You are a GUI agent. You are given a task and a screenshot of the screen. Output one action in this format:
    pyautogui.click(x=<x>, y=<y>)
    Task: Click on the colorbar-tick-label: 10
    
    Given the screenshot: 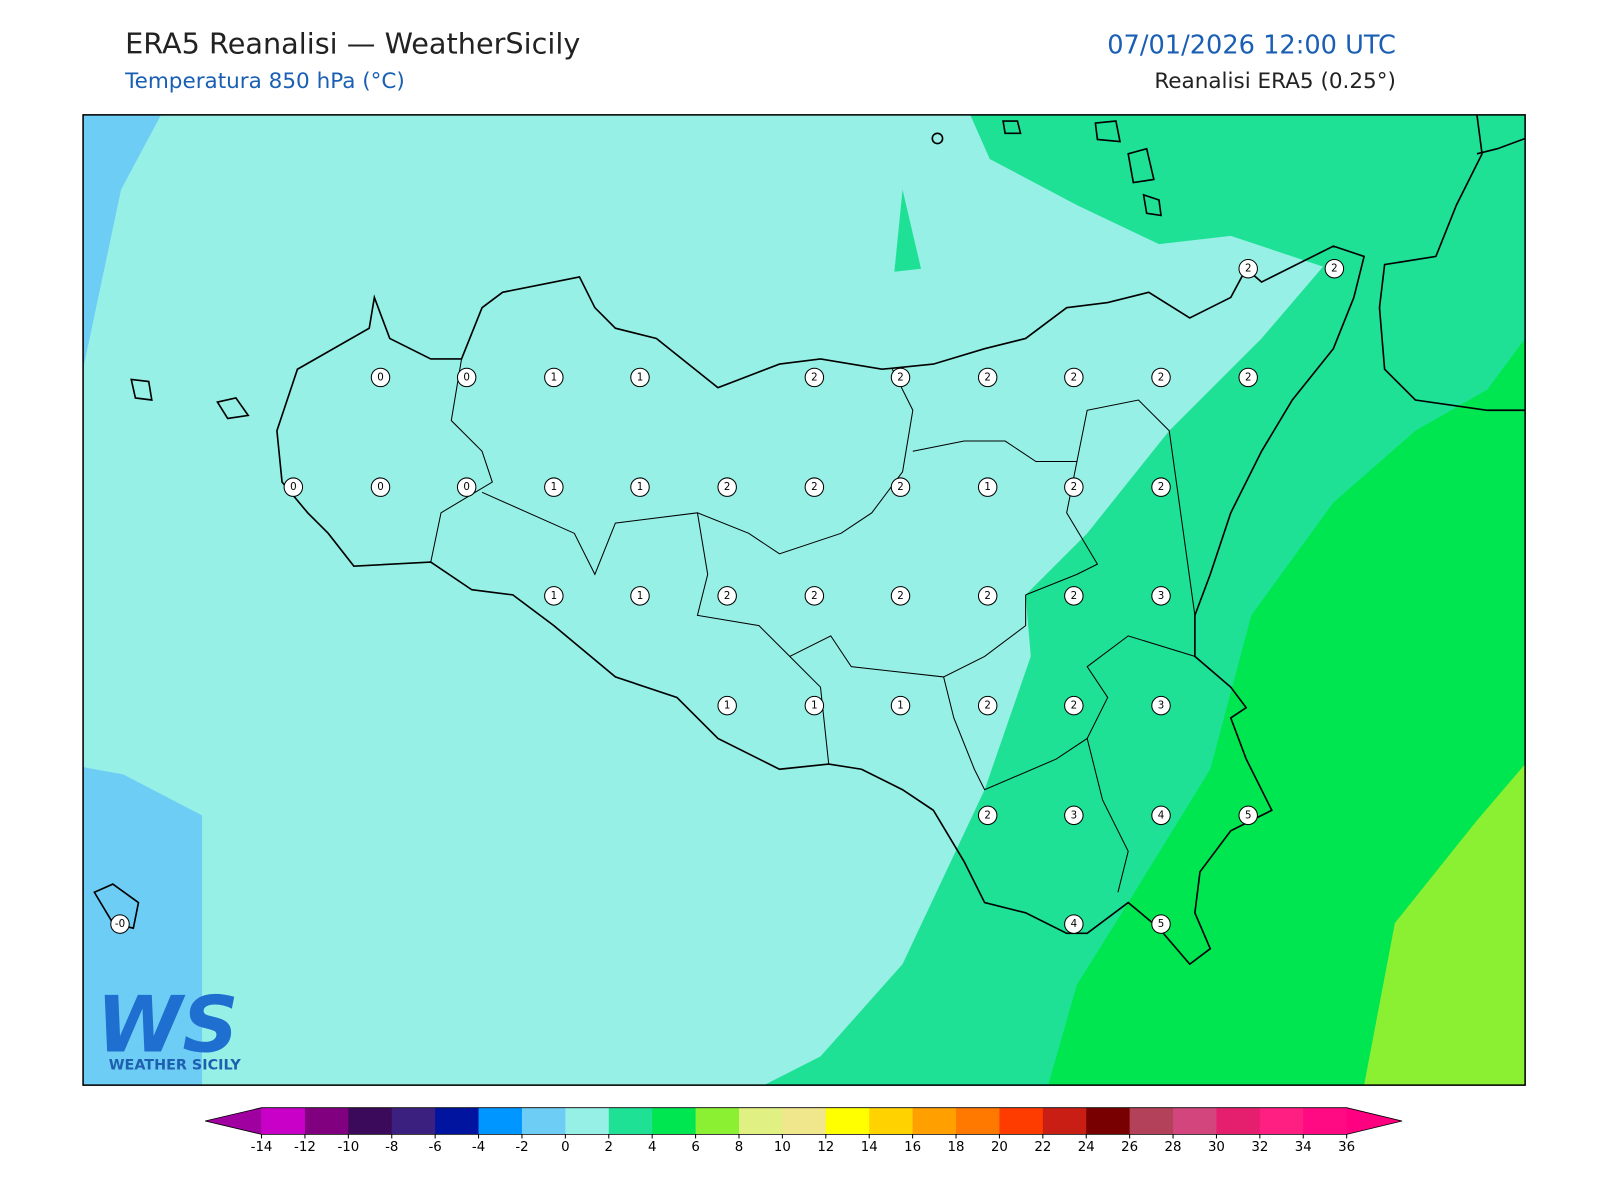 What is the action you would take?
    pyautogui.click(x=782, y=1147)
    